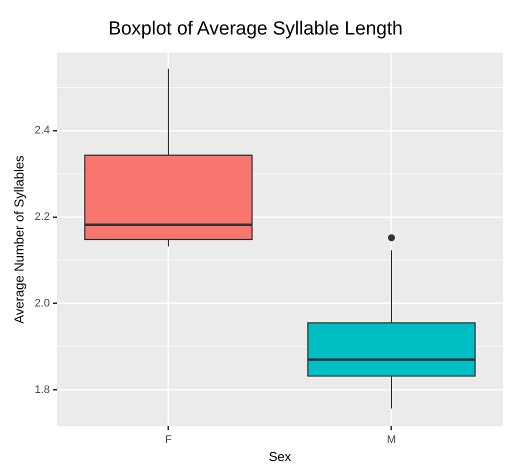  I want to click on y-tick-label: 2.0, so click(42, 303).